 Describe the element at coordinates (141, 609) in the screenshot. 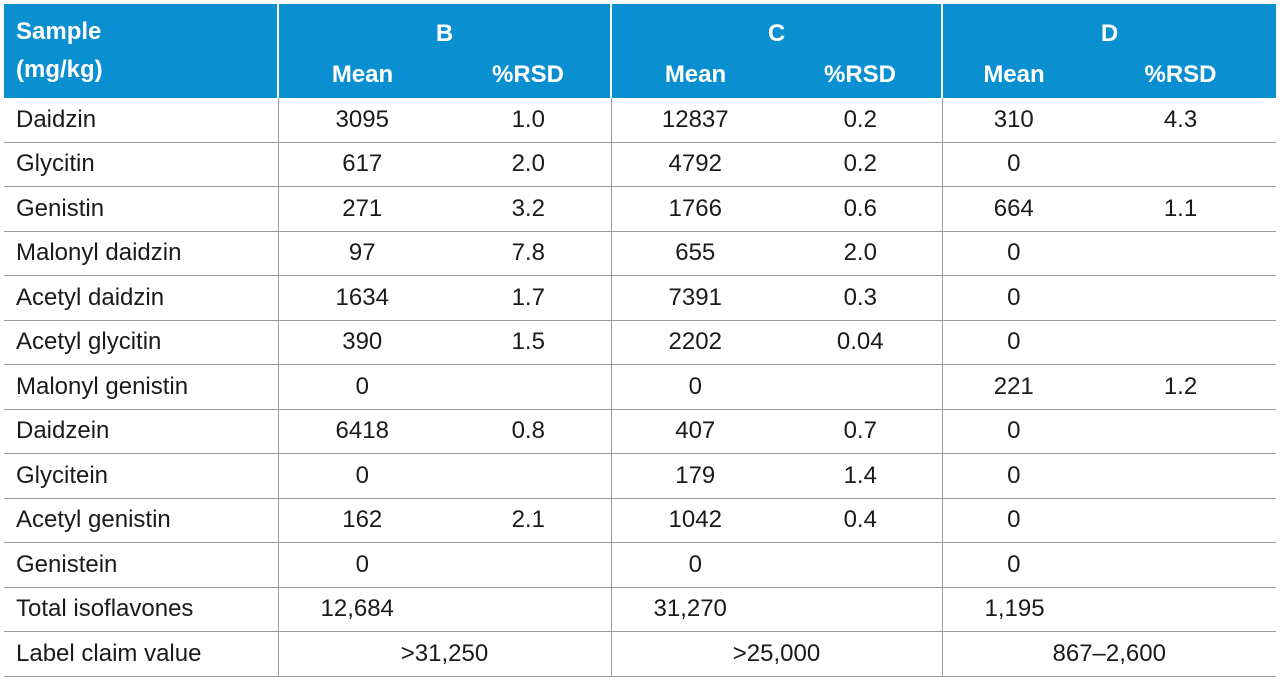

I see `total-label: Total isoflavones` at that location.